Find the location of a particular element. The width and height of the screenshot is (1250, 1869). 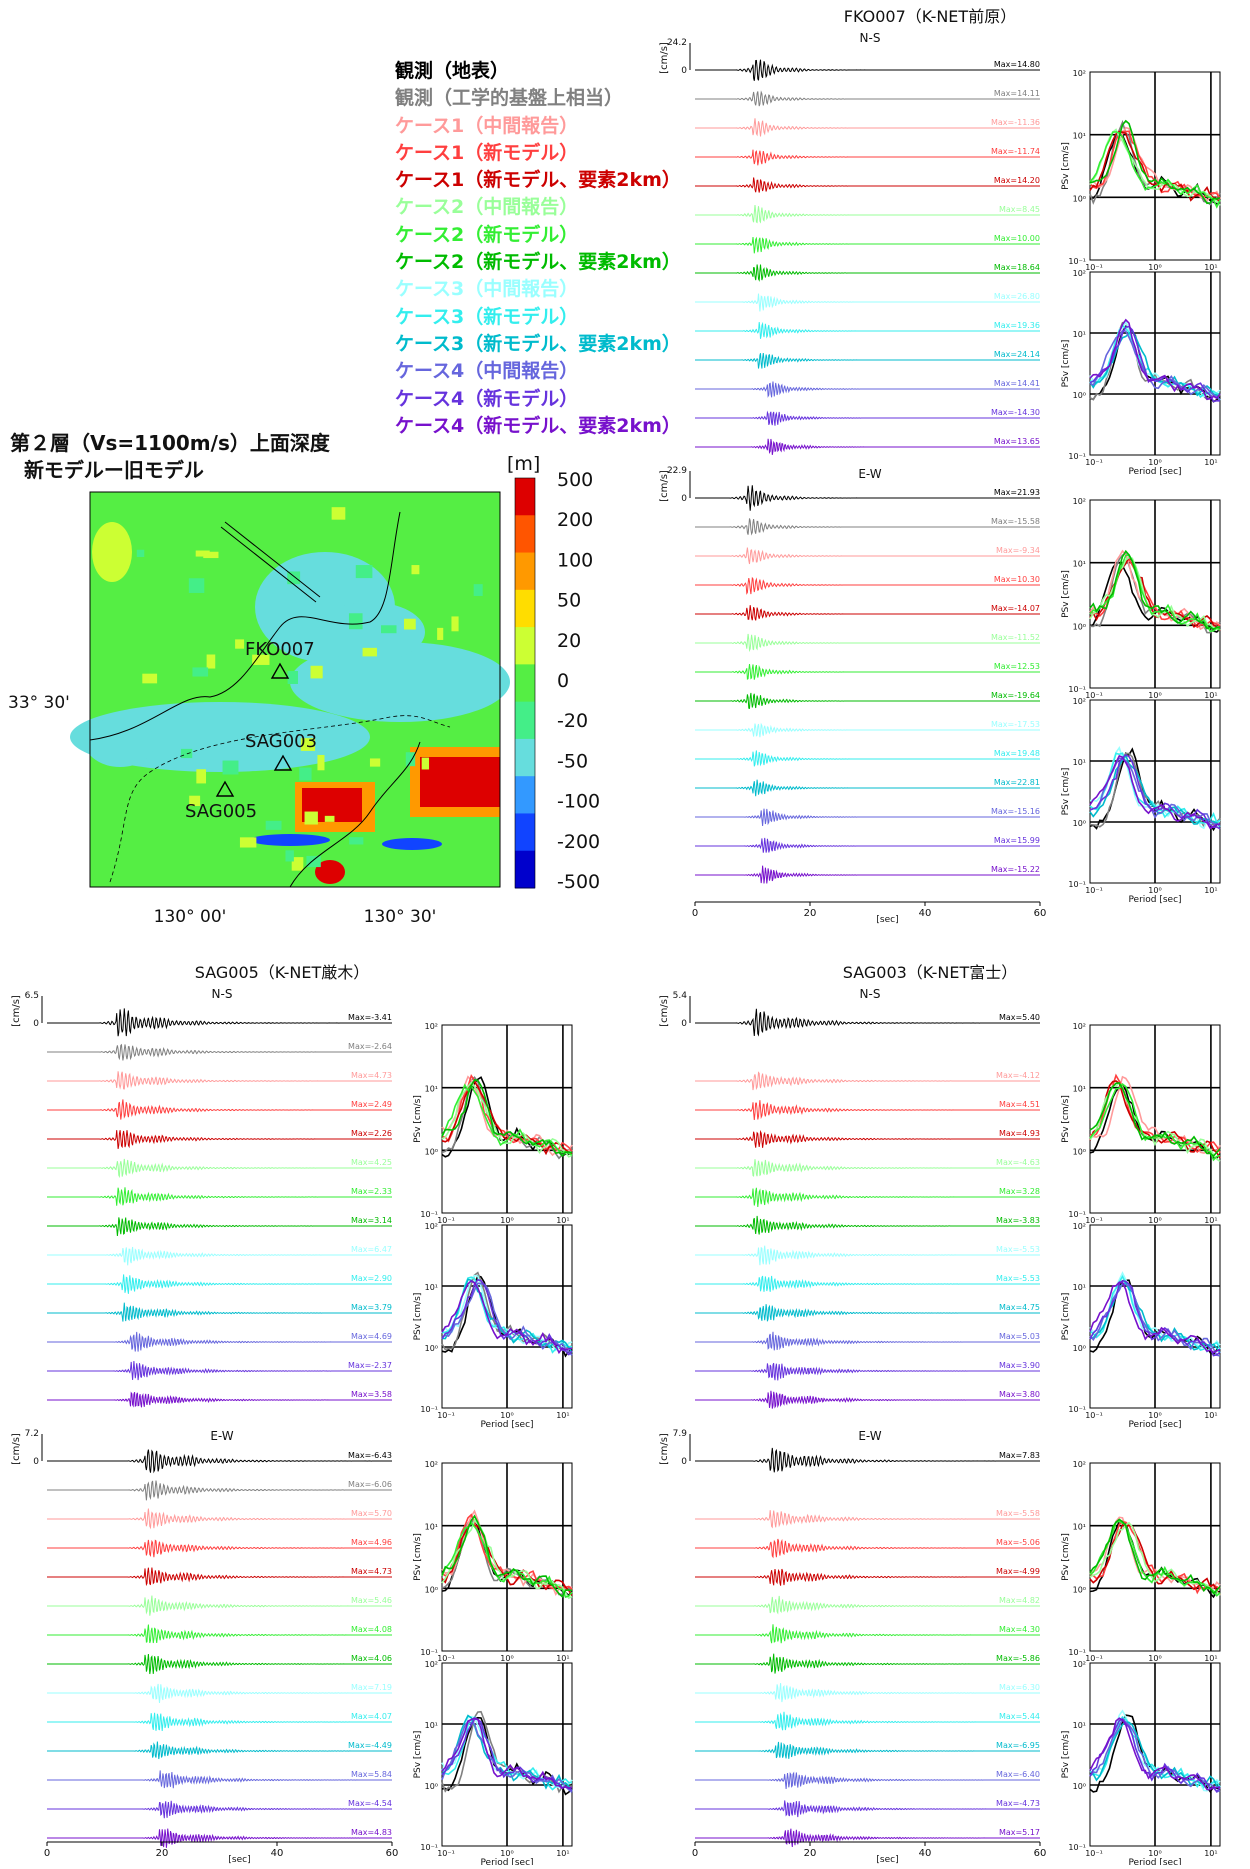

map-frame is located at coordinates (295, 689).